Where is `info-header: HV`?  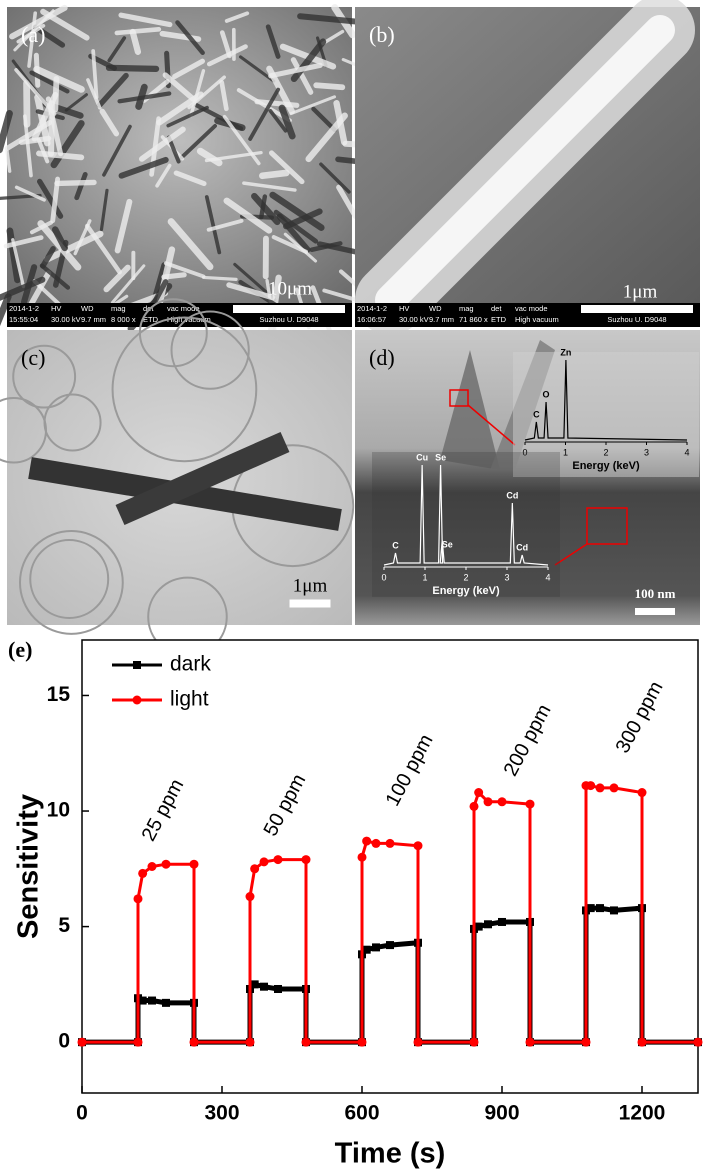 info-header: HV is located at coordinates (404, 308).